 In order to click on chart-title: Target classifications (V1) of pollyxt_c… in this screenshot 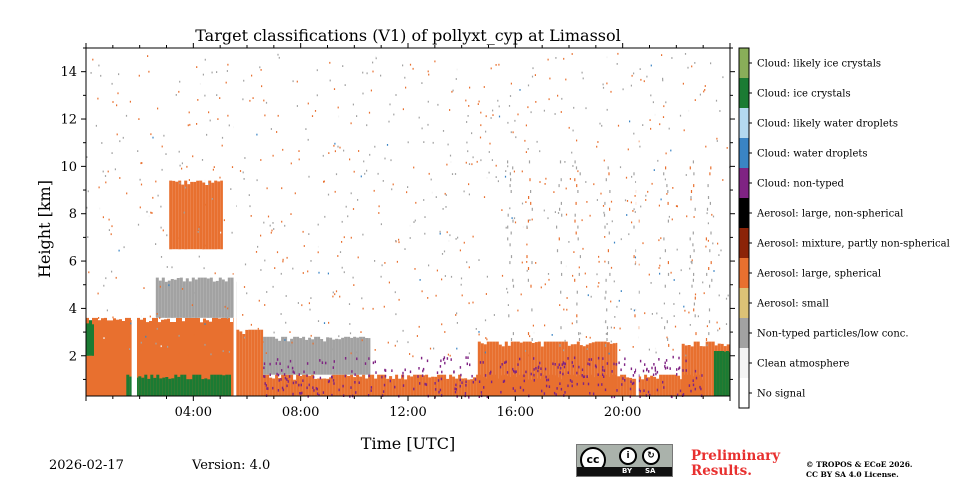, I will do `click(408, 35)`.